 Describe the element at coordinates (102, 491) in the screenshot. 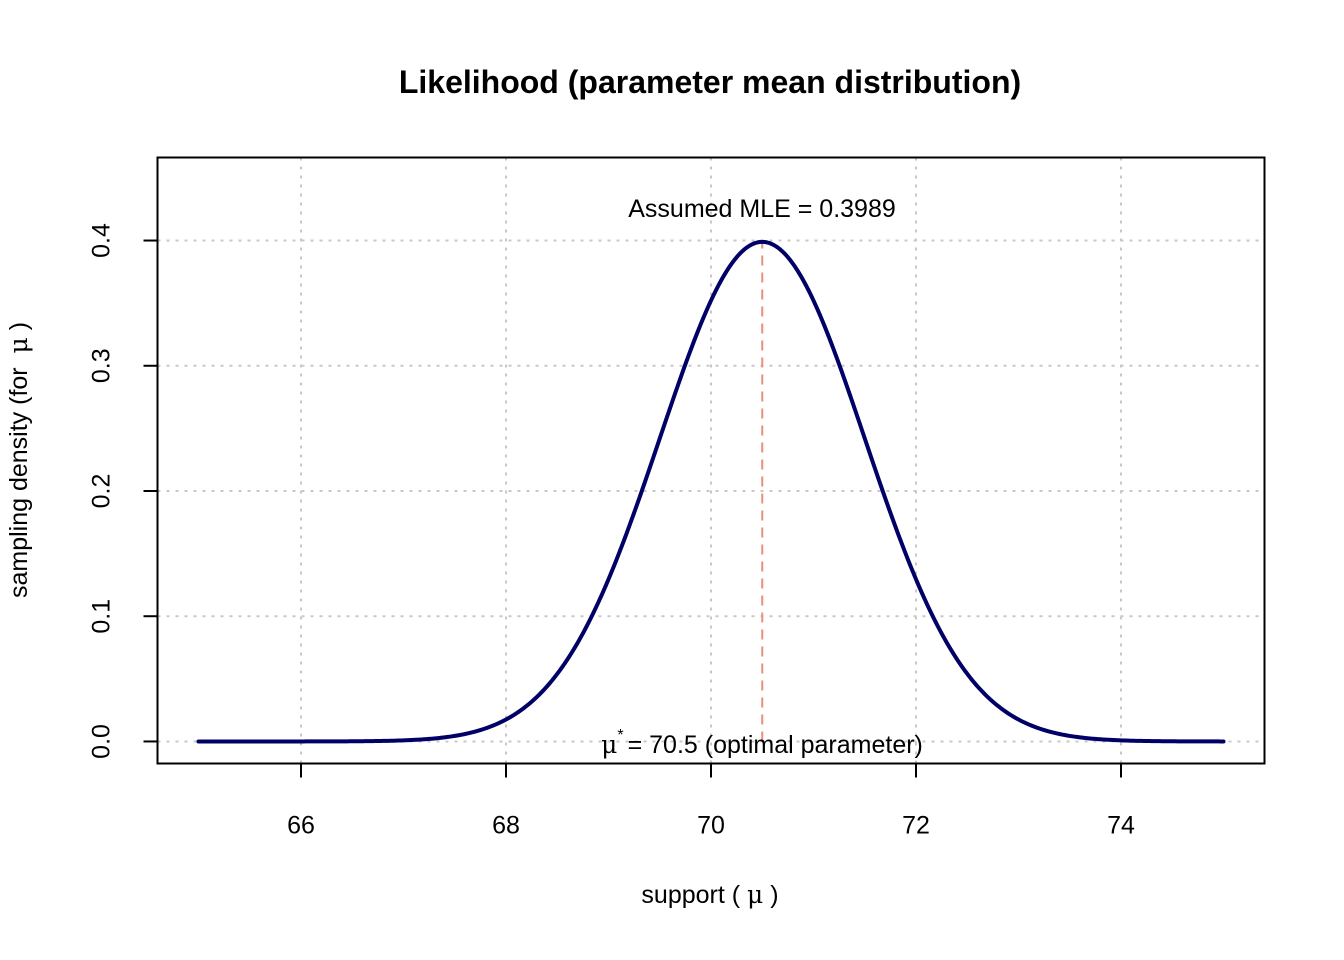

I see `y-tick-label: 0.2` at that location.